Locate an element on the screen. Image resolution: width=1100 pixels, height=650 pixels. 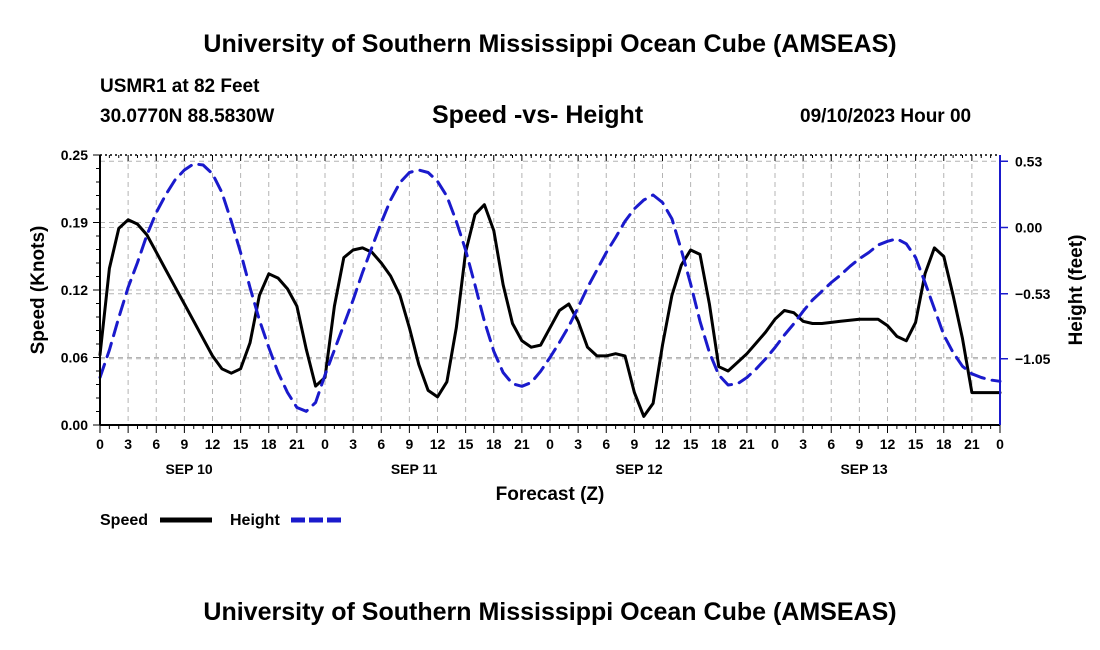
station-label: USMR1 at 82 Feet is located at coordinates (180, 86).